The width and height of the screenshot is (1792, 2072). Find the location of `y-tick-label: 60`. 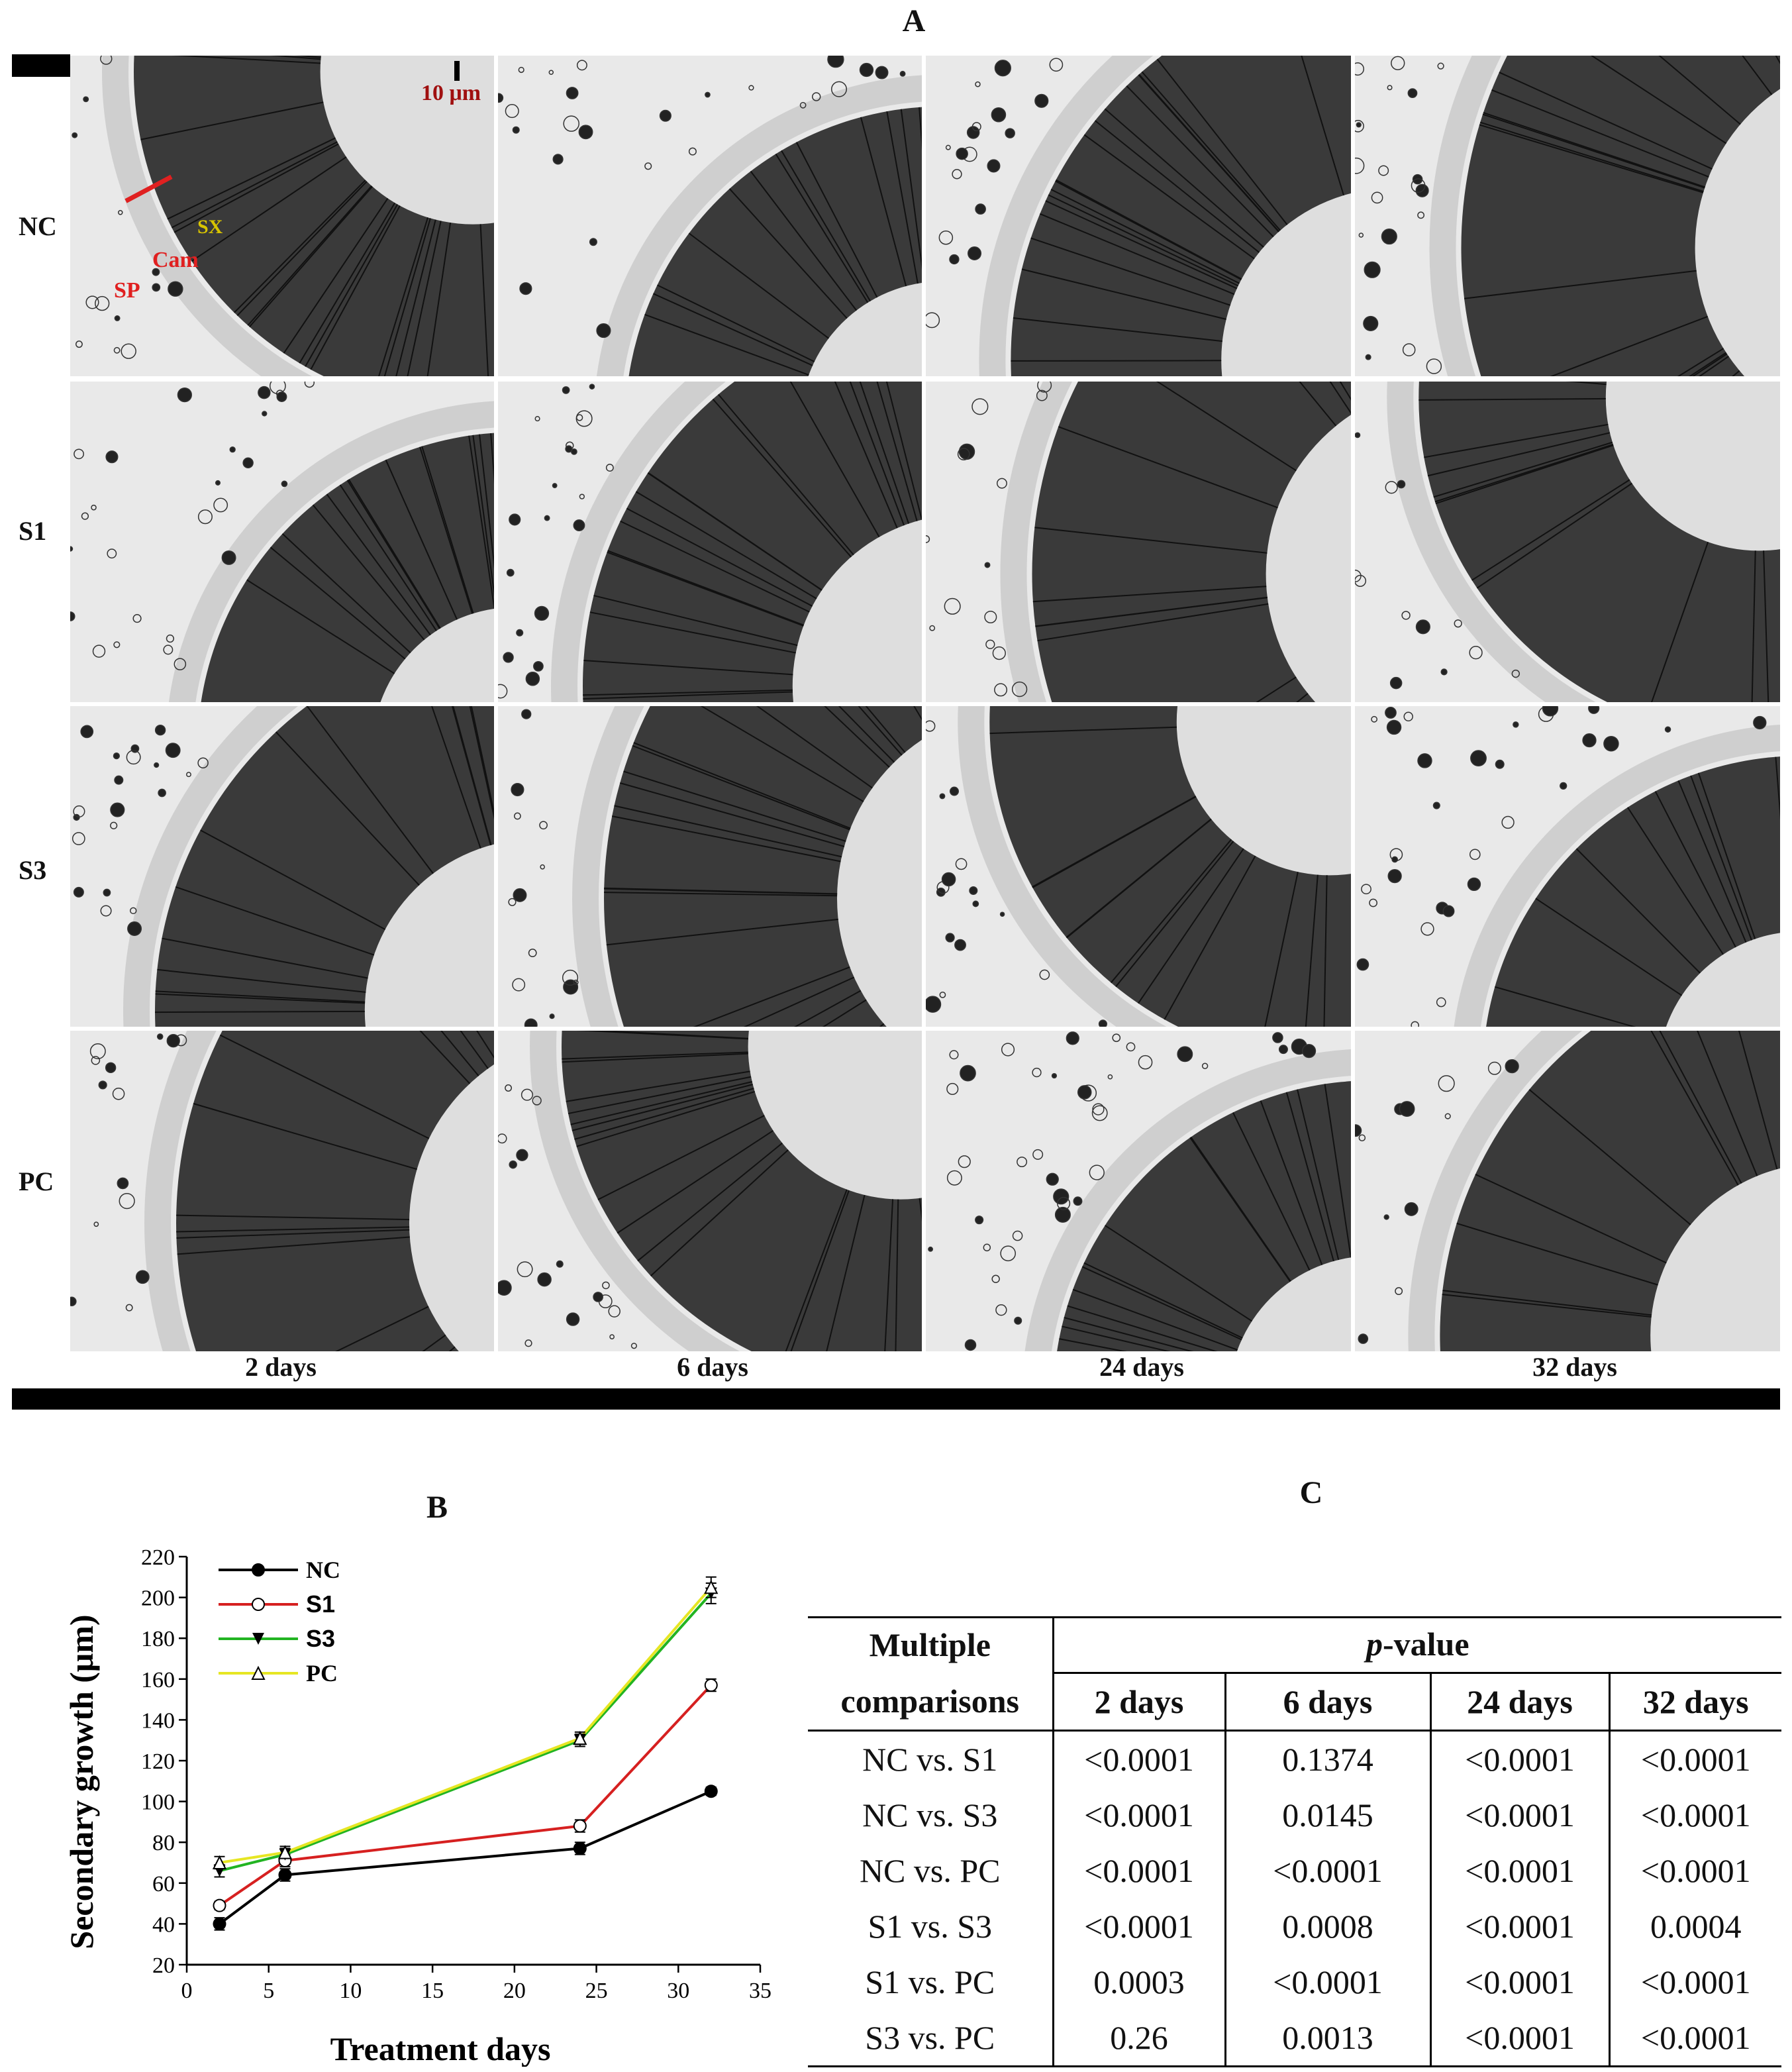

y-tick-label: 60 is located at coordinates (163, 1884).